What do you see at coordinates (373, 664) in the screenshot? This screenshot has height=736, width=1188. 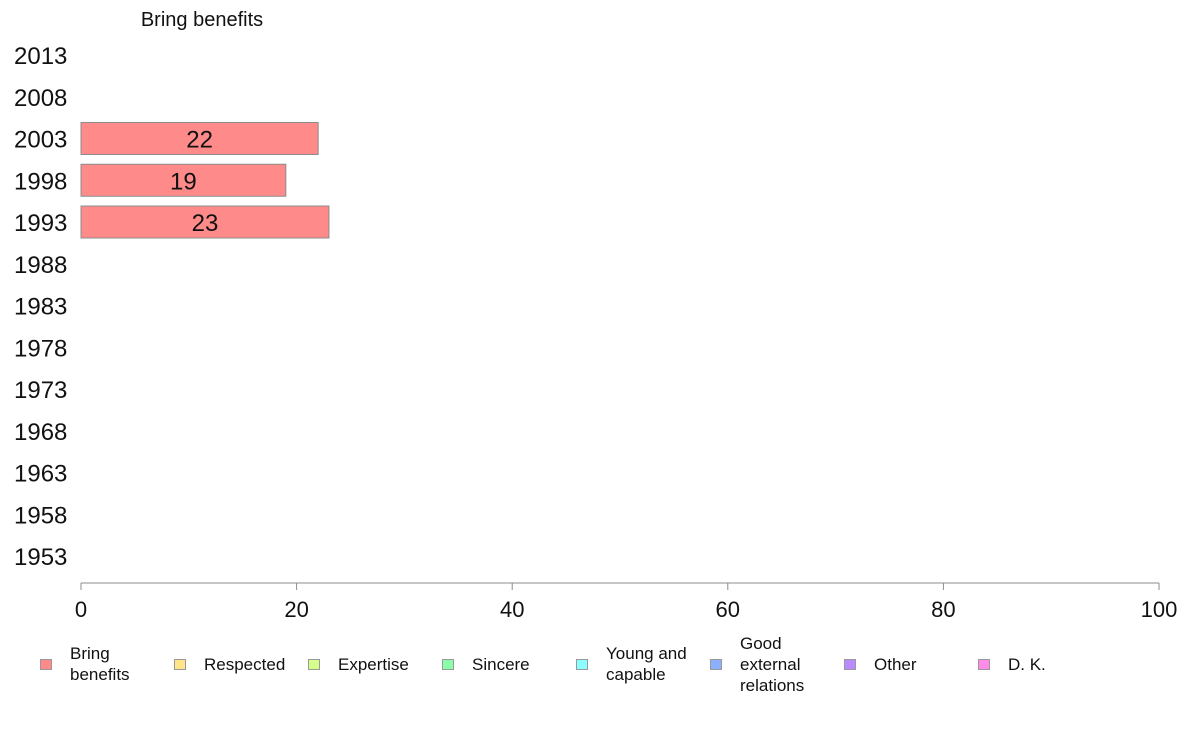 I see `legend-label: Expertise` at bounding box center [373, 664].